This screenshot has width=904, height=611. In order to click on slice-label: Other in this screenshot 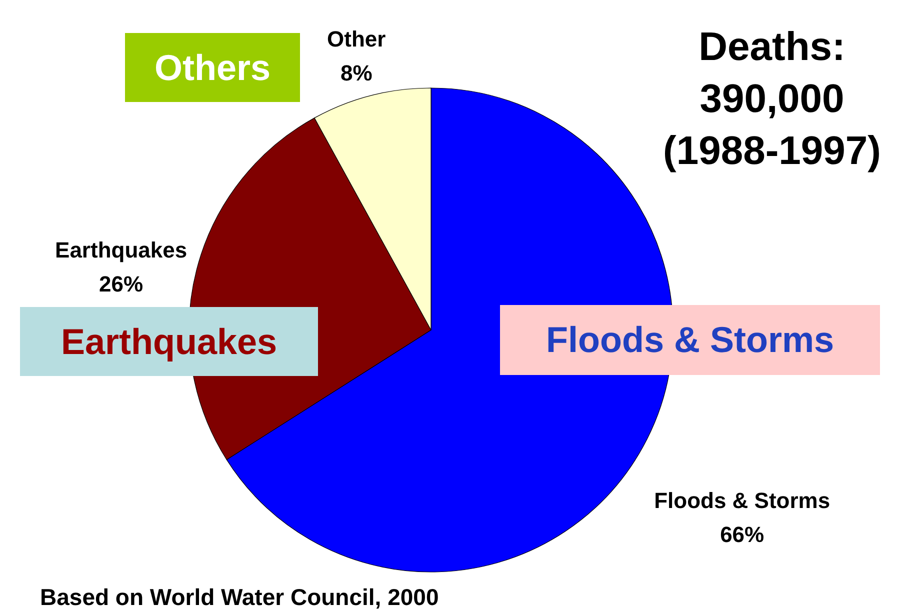, I will do `click(356, 39)`.